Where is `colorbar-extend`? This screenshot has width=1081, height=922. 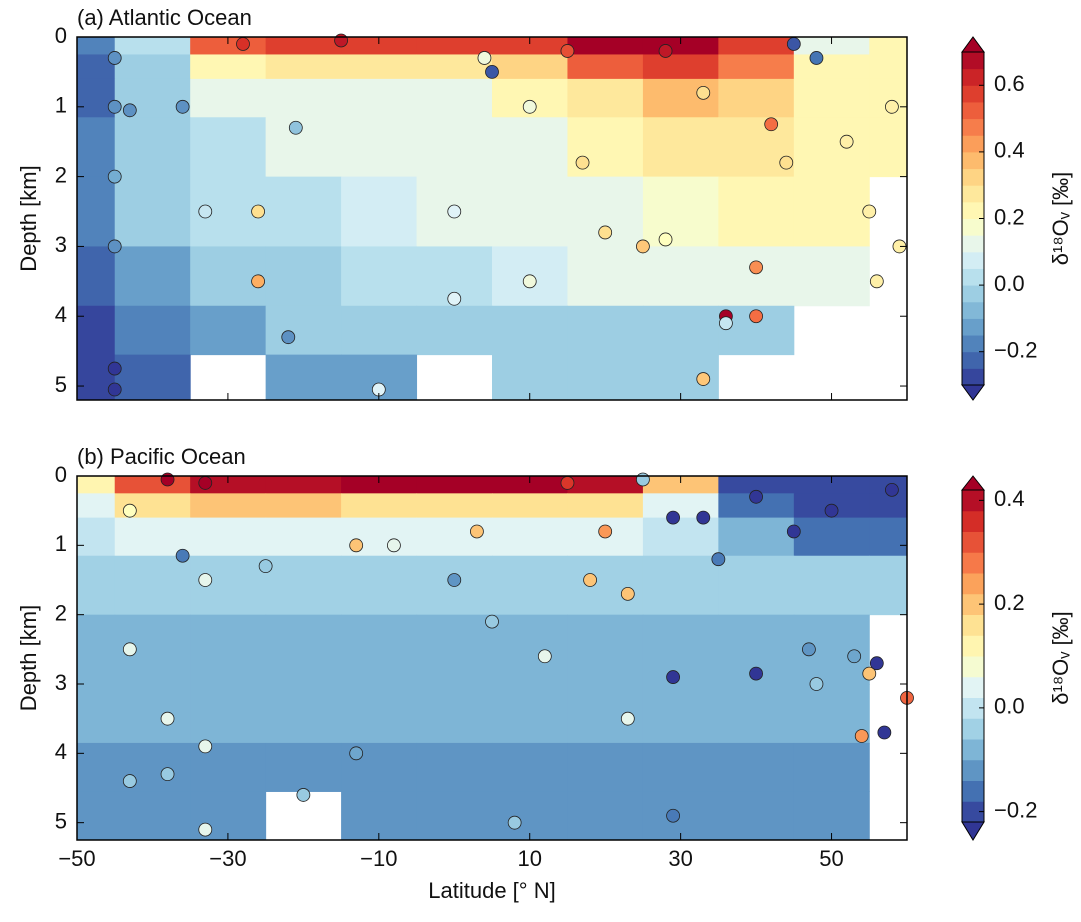
colorbar-extend is located at coordinates (973, 44).